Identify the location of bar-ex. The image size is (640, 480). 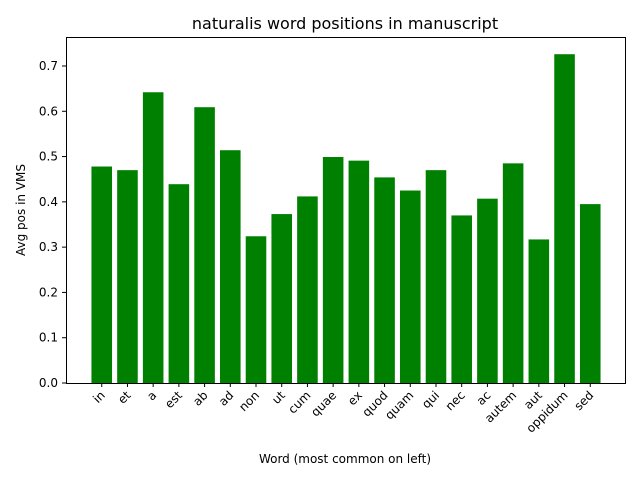
(359, 271).